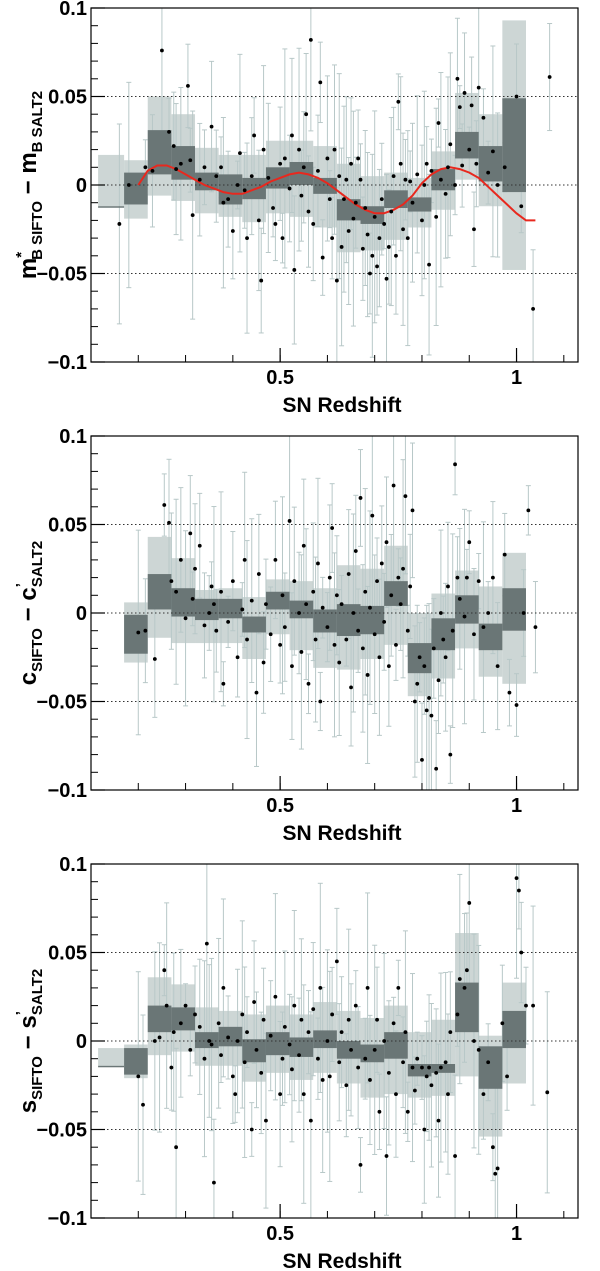  What do you see at coordinates (67, 954) in the screenshot?
I see `y-tick-label: 0.05` at bounding box center [67, 954].